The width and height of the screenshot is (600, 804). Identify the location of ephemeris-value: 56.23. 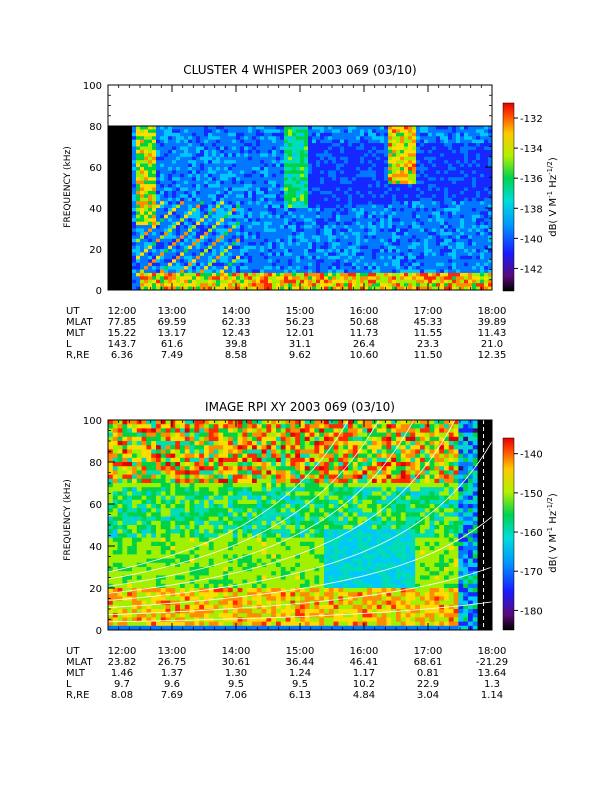
(300, 322).